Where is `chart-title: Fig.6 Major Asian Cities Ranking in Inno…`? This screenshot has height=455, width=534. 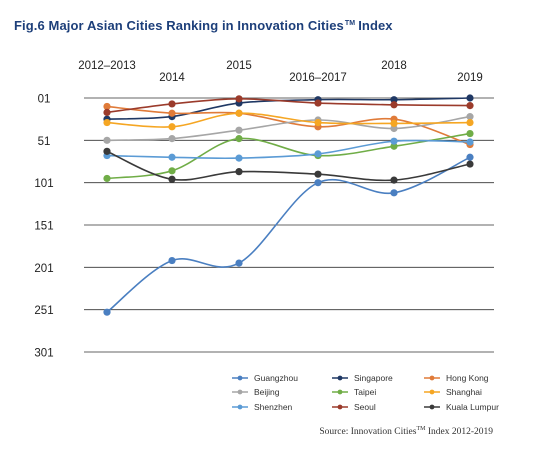 chart-title: Fig.6 Major Asian Cities Ranking in Inno… is located at coordinates (203, 25).